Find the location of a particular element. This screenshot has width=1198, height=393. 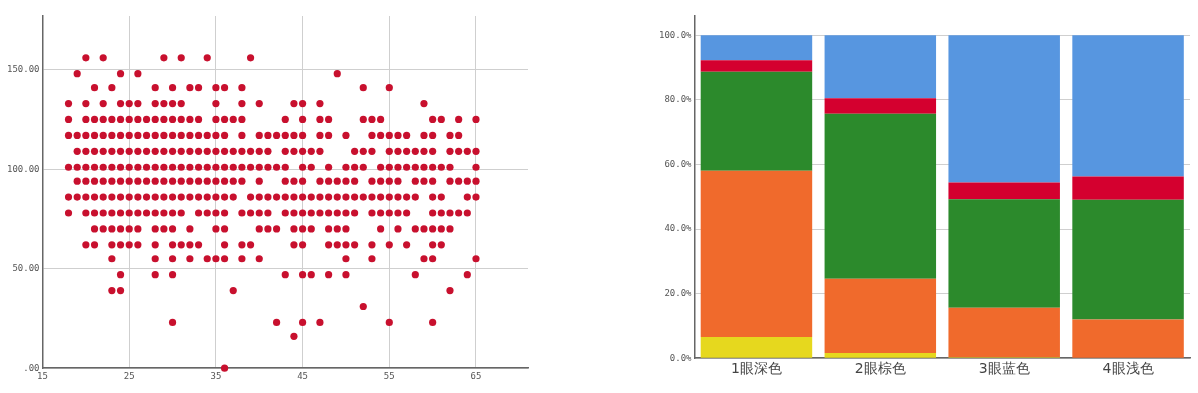

x-tick-label: 3眼蓝色 is located at coordinates (1004, 368).